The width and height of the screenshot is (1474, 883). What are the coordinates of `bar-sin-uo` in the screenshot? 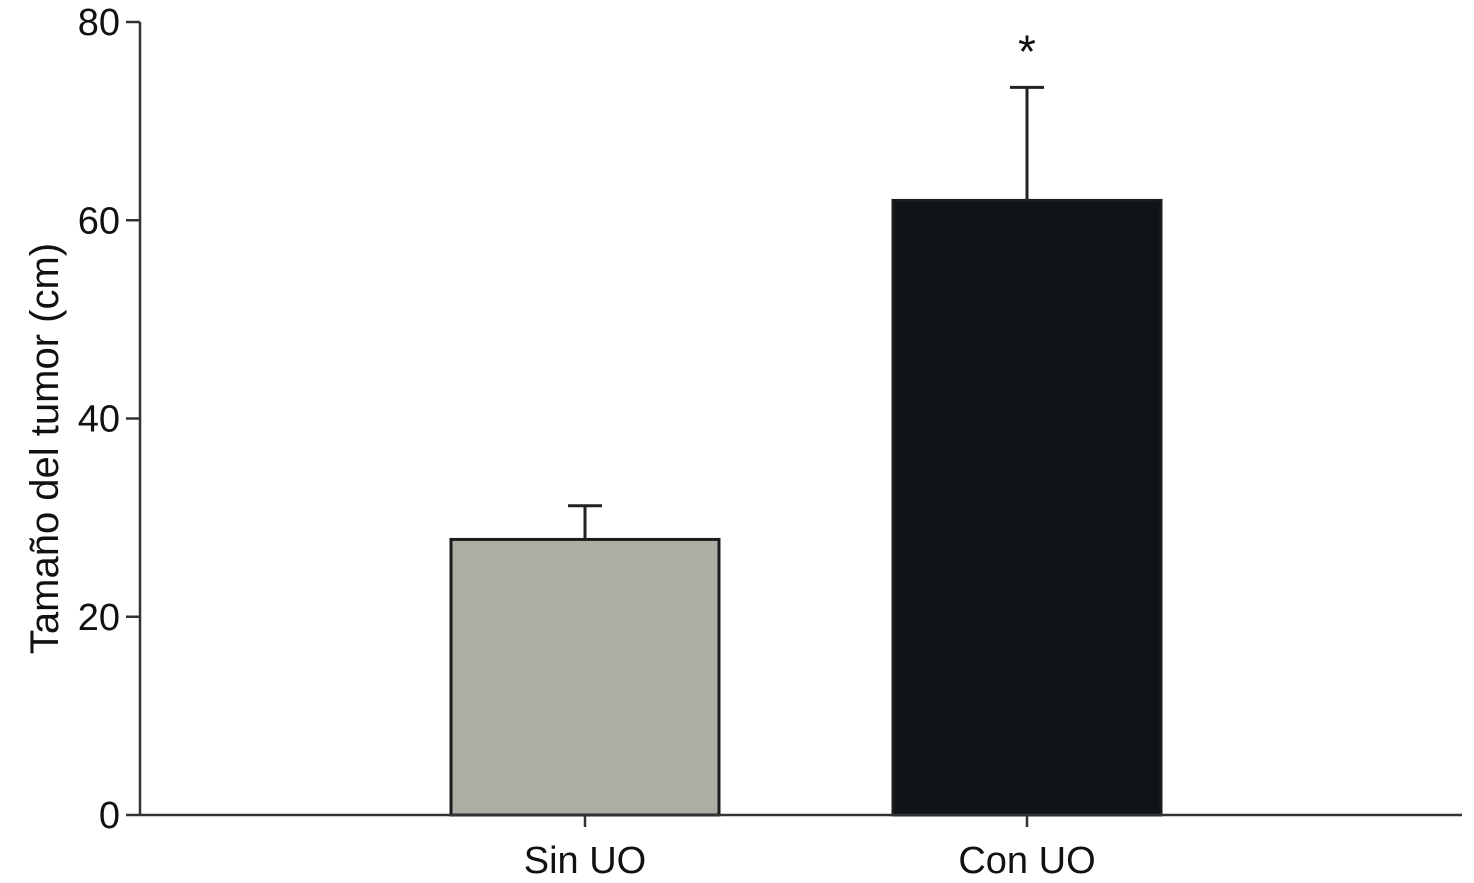 It's located at (585, 677).